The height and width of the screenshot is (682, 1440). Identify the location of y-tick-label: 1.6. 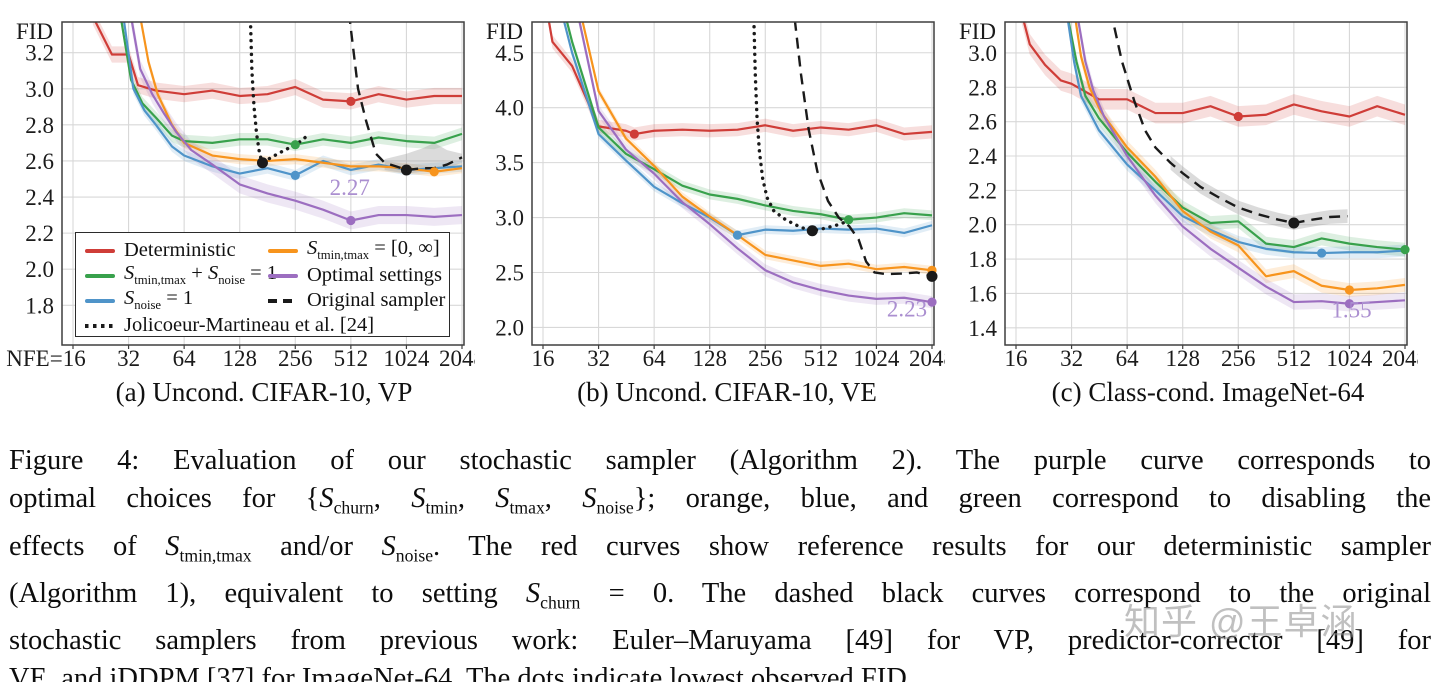
(982, 293).